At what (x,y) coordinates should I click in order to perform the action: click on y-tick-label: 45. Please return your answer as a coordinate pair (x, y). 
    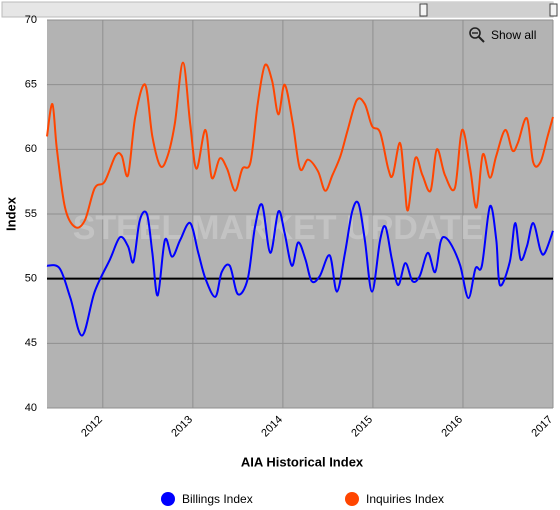
    Looking at the image, I should click on (31, 343).